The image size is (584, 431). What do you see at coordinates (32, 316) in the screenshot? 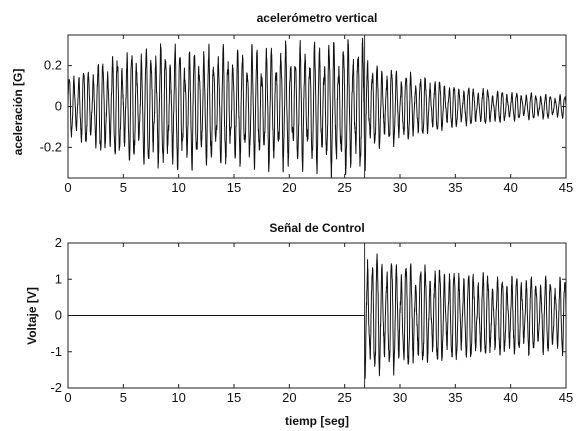
I see `y-axis-label-control: Voltaje [V]` at bounding box center [32, 316].